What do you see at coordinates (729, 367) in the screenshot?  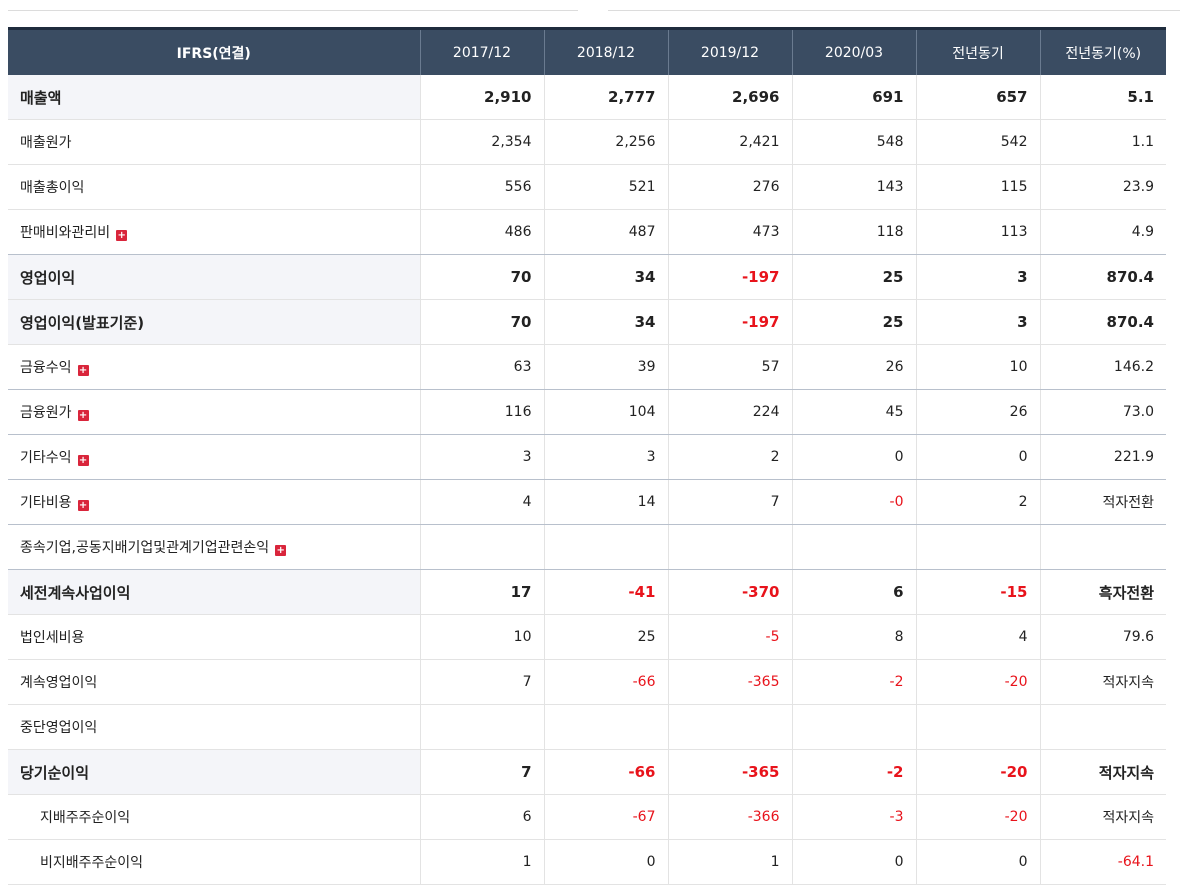 I see `value-cell: 57` at bounding box center [729, 367].